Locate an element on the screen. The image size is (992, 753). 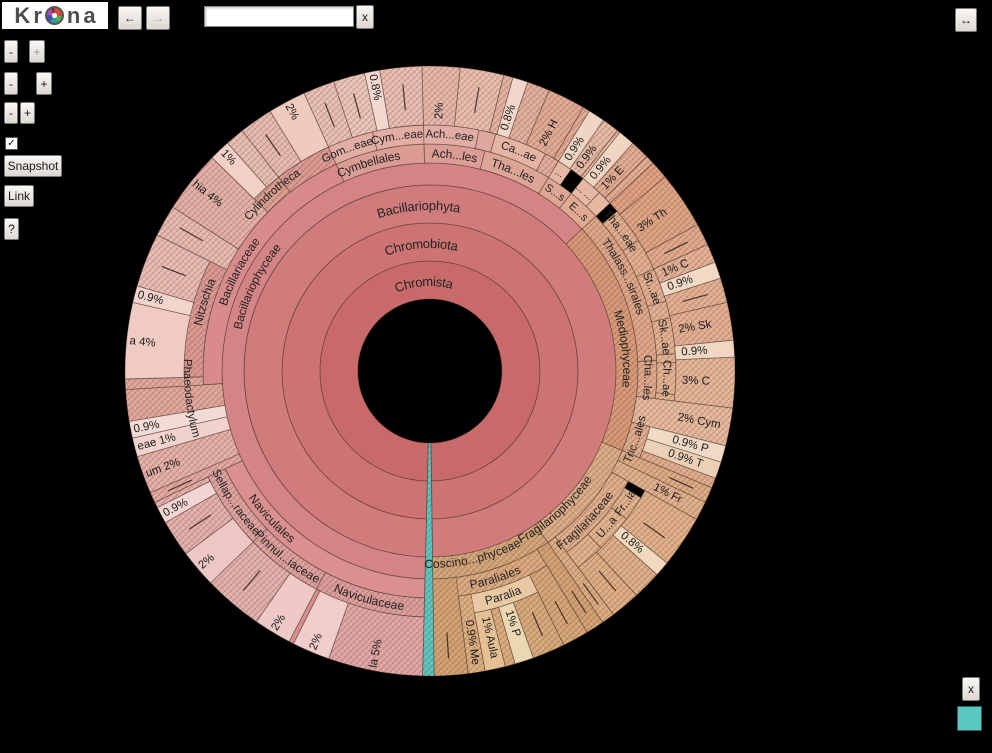
link-button: Link is located at coordinates (19, 196).